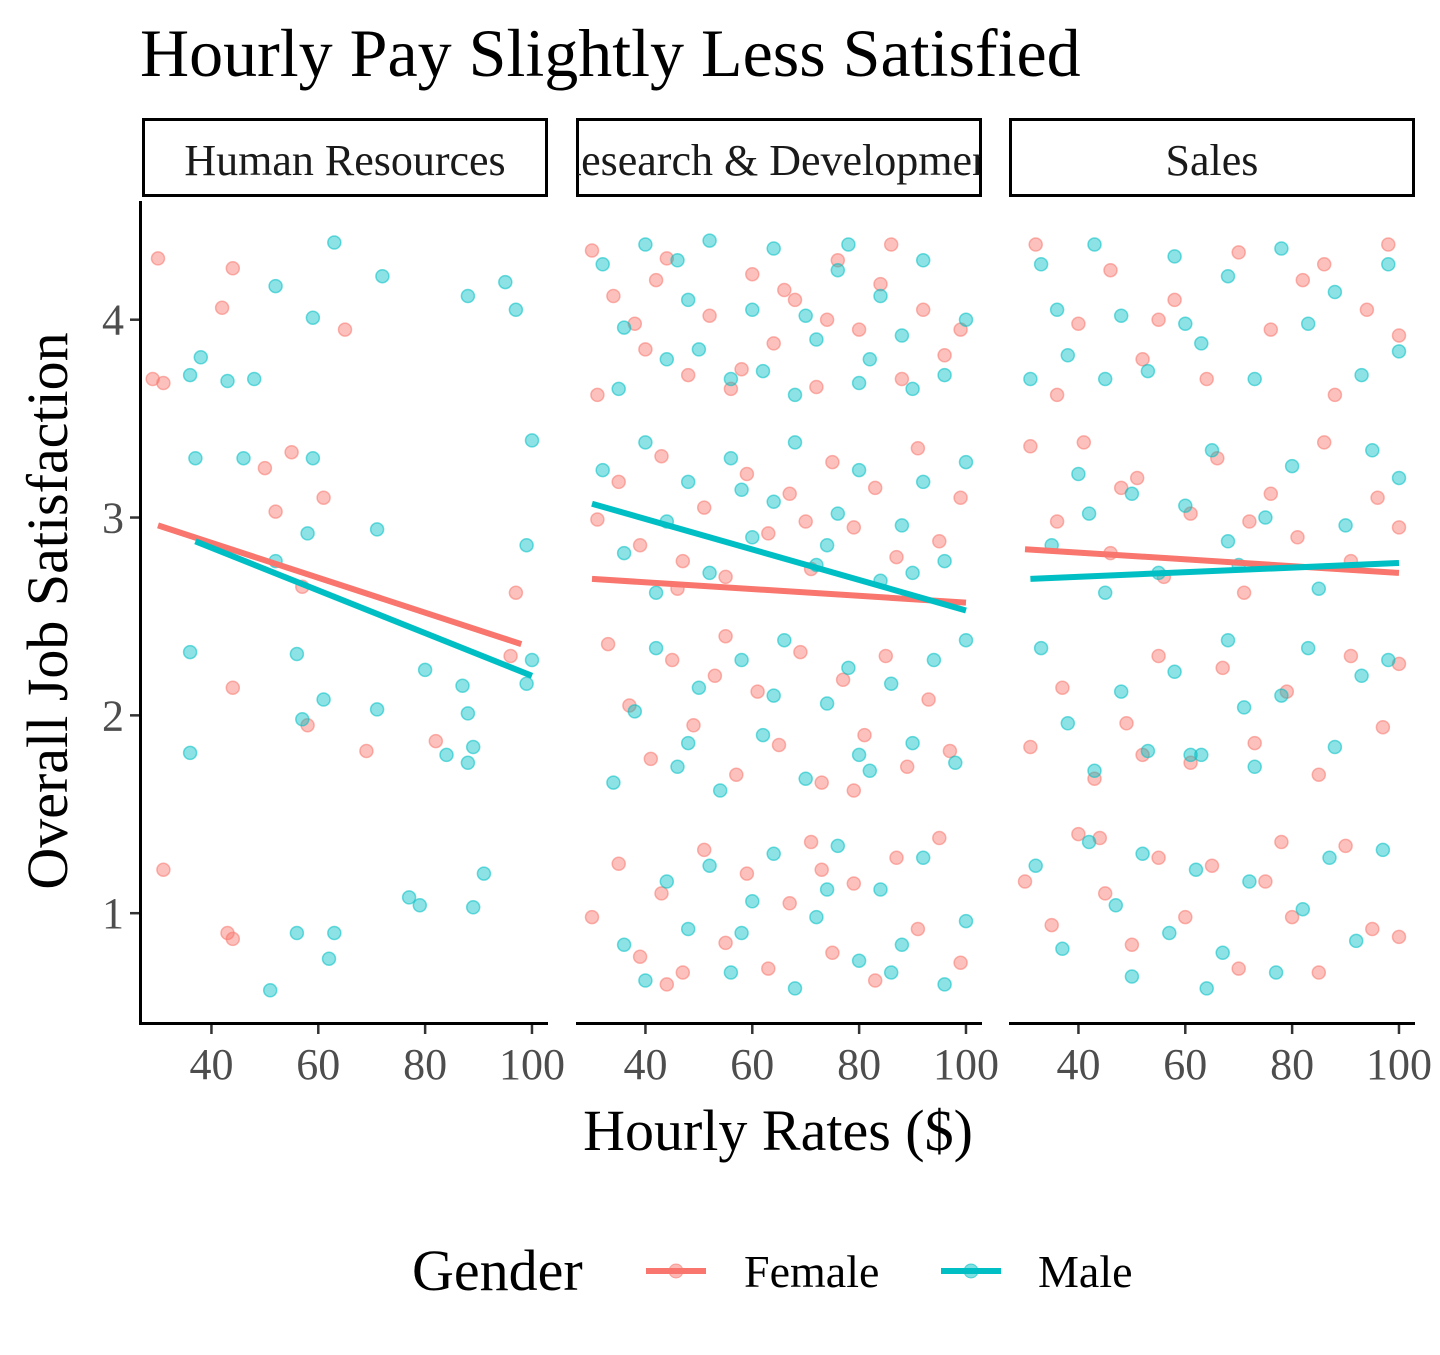 The height and width of the screenshot is (1355, 1440). What do you see at coordinates (425, 1064) in the screenshot?
I see `x-tick-label-human-resources-80: 80` at bounding box center [425, 1064].